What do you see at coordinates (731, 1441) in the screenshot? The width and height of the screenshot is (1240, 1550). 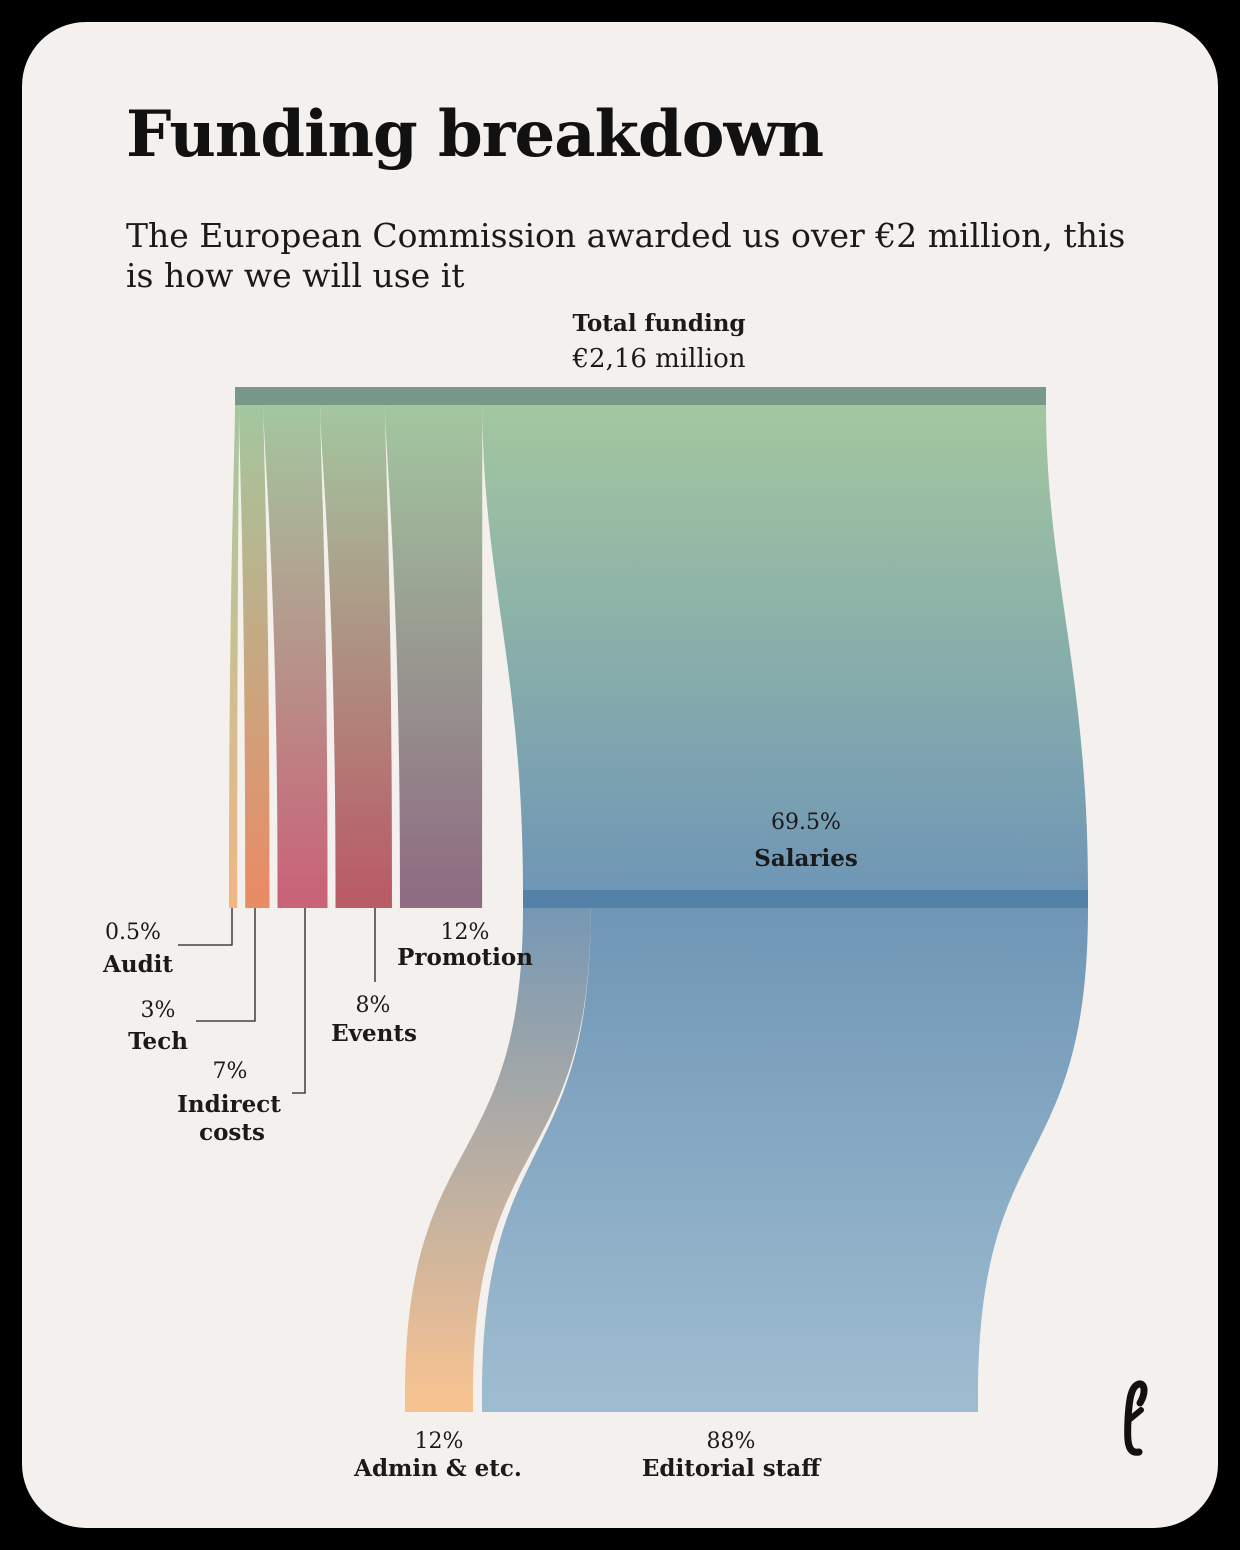 I see `editorial-staff-percent: 88%` at bounding box center [731, 1441].